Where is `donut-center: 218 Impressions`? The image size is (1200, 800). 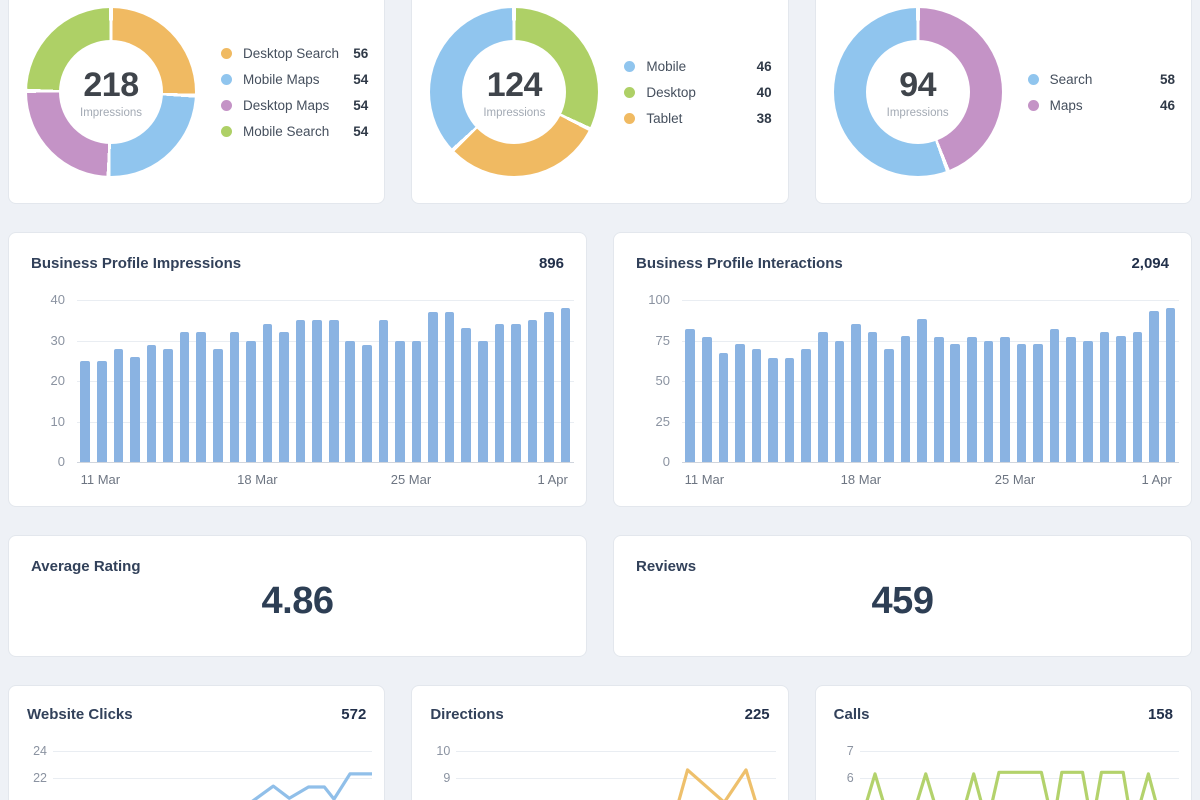 donut-center: 218 Impressions is located at coordinates (111, 92).